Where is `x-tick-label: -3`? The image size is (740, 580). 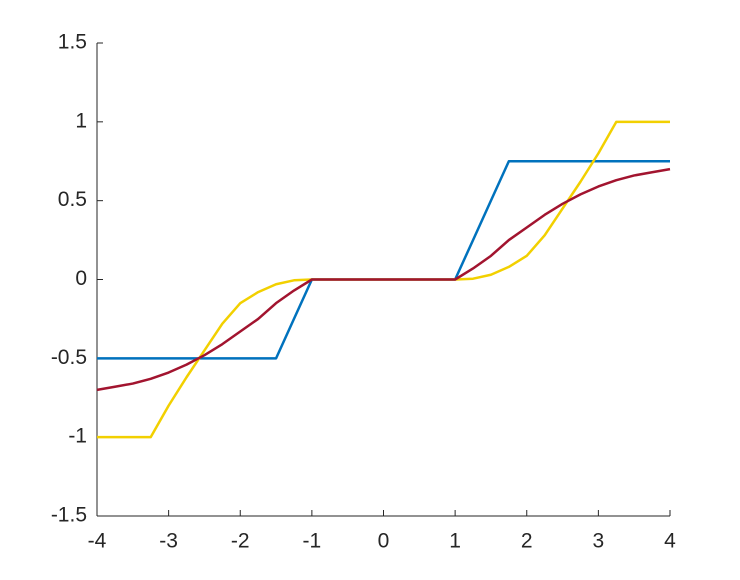 x-tick-label: -3 is located at coordinates (168, 541).